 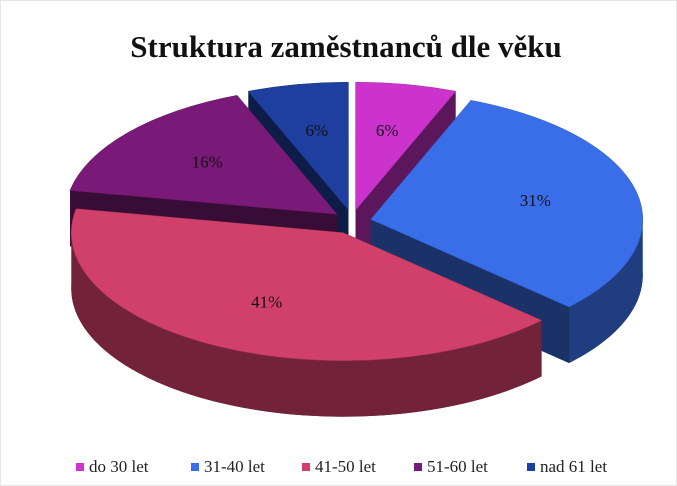 I want to click on data-label: 31%, so click(x=535, y=200).